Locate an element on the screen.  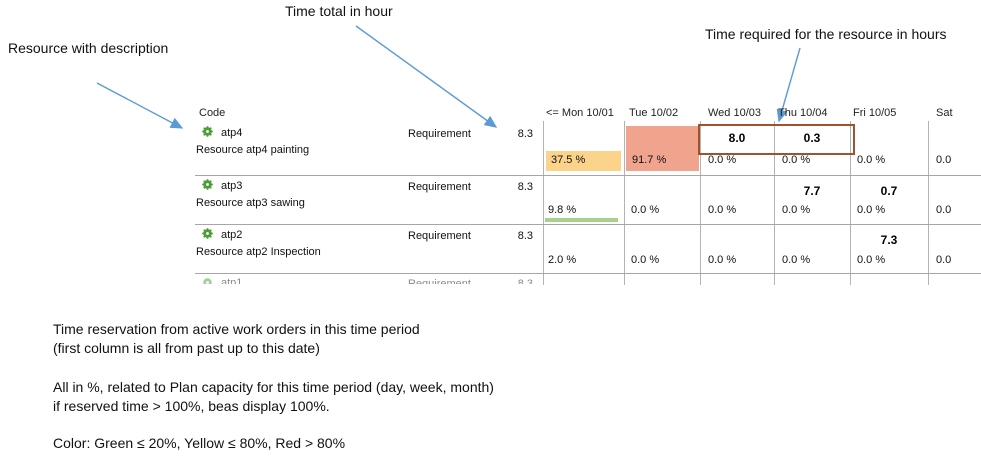
day-column-header-thu: Thu 10/04 is located at coordinates (803, 113).